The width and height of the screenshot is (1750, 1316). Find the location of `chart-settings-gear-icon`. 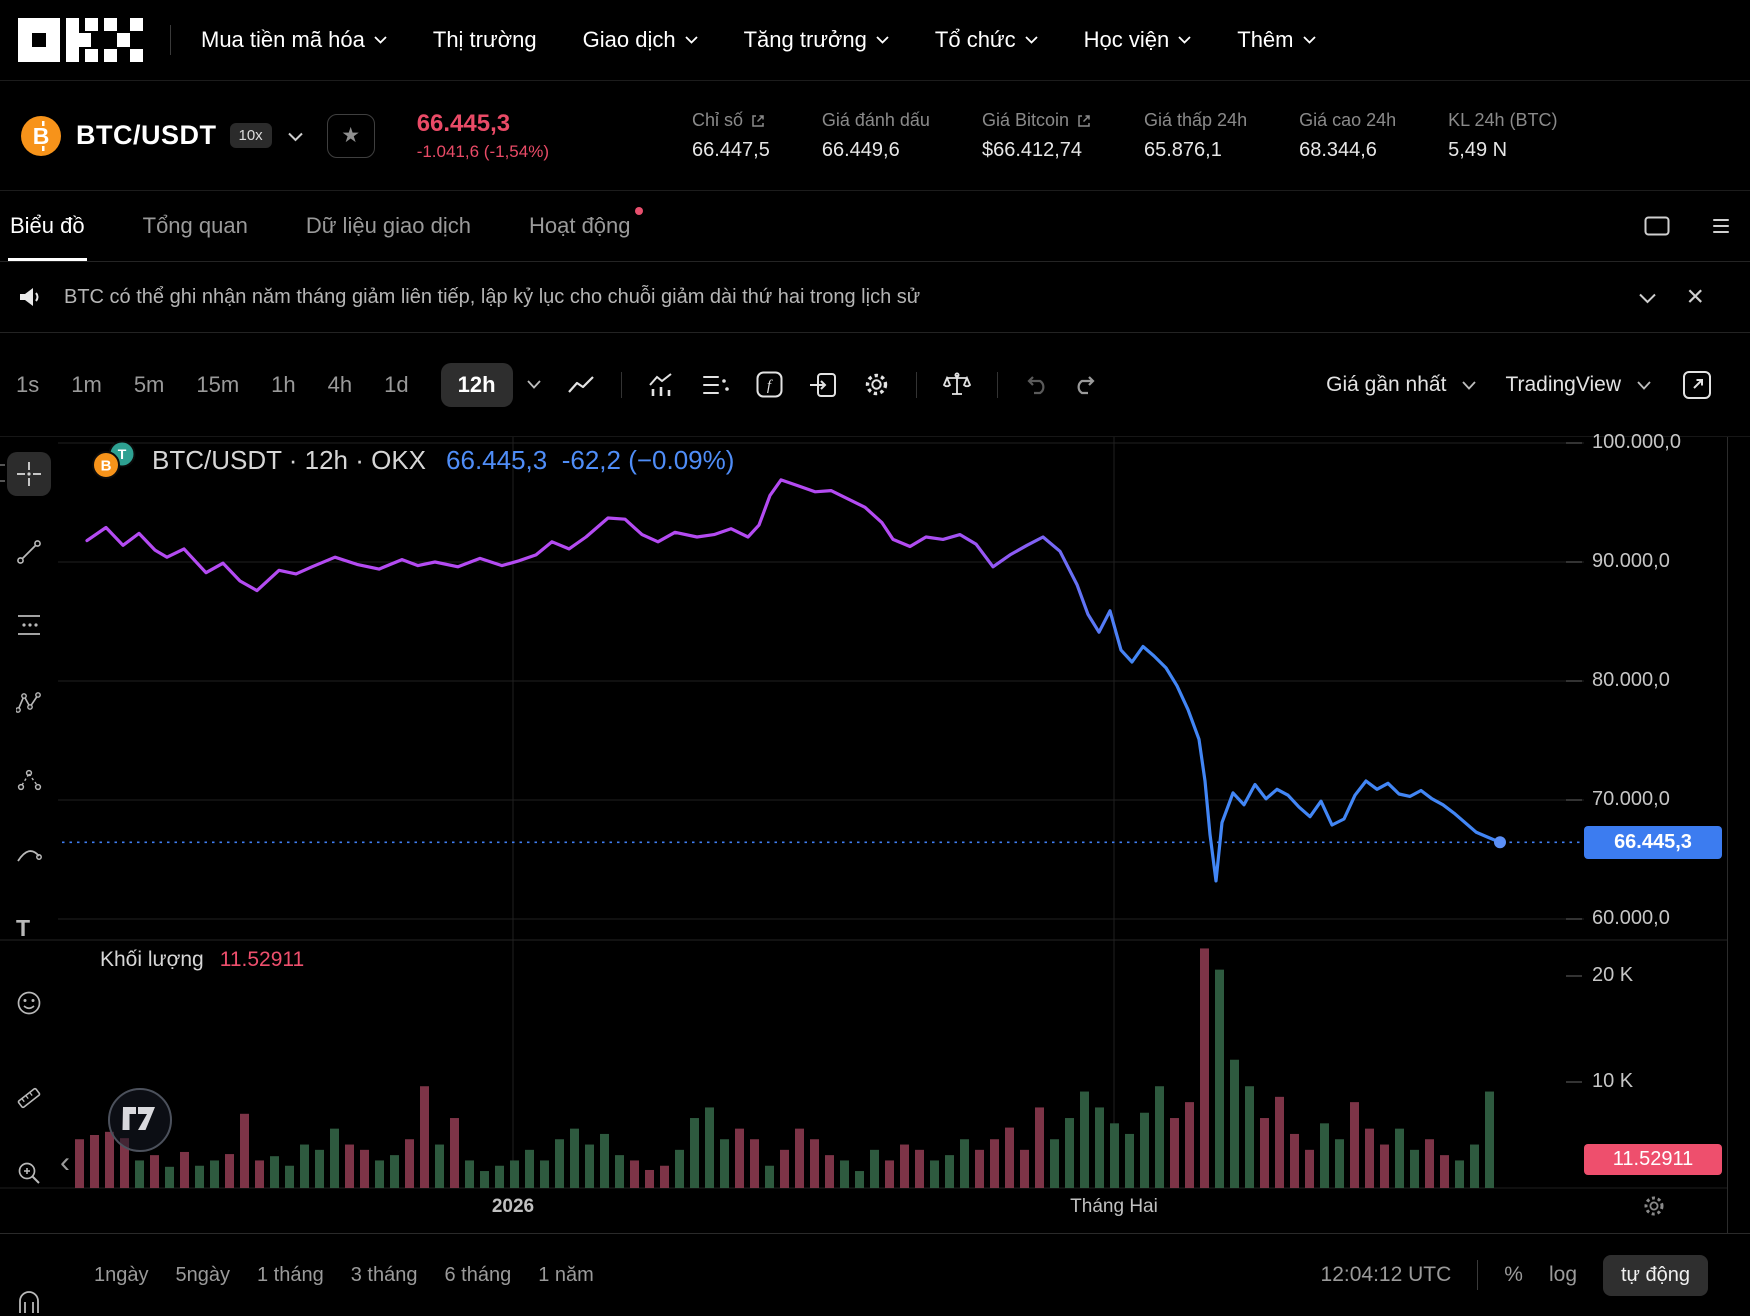

chart-settings-gear-icon is located at coordinates (876, 384).